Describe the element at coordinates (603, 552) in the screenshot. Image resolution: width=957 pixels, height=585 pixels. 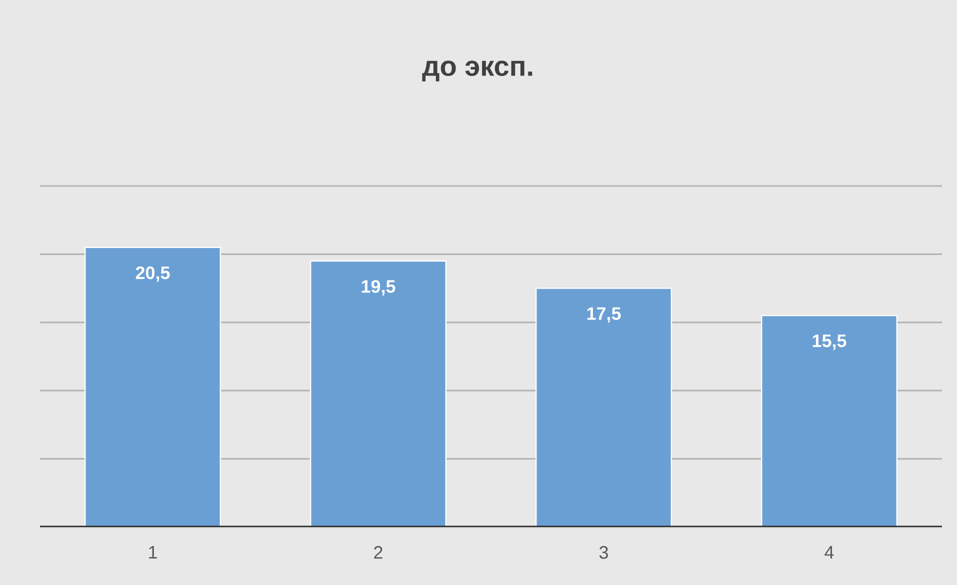
I see `x-tick-label: 3` at that location.